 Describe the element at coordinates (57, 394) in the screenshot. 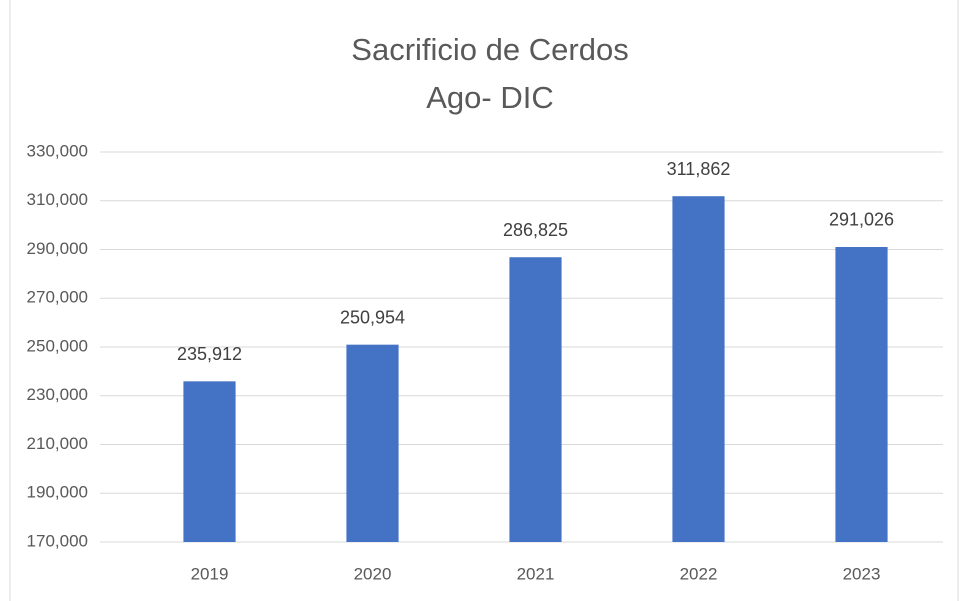

I see `y-tick-label: 230,000` at that location.